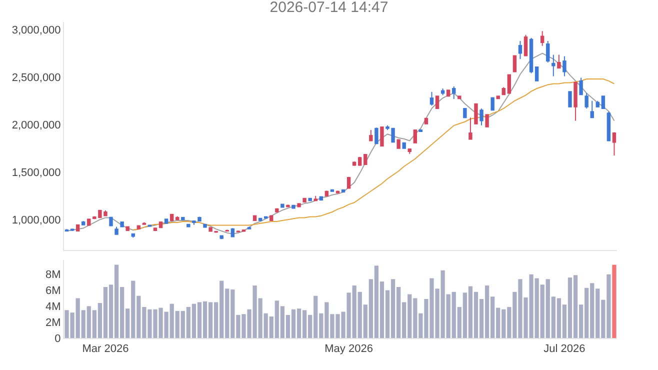 This screenshot has height=370, width=658. What do you see at coordinates (36, 125) in the screenshot?
I see `y-tick-label: 2,000,000` at bounding box center [36, 125].